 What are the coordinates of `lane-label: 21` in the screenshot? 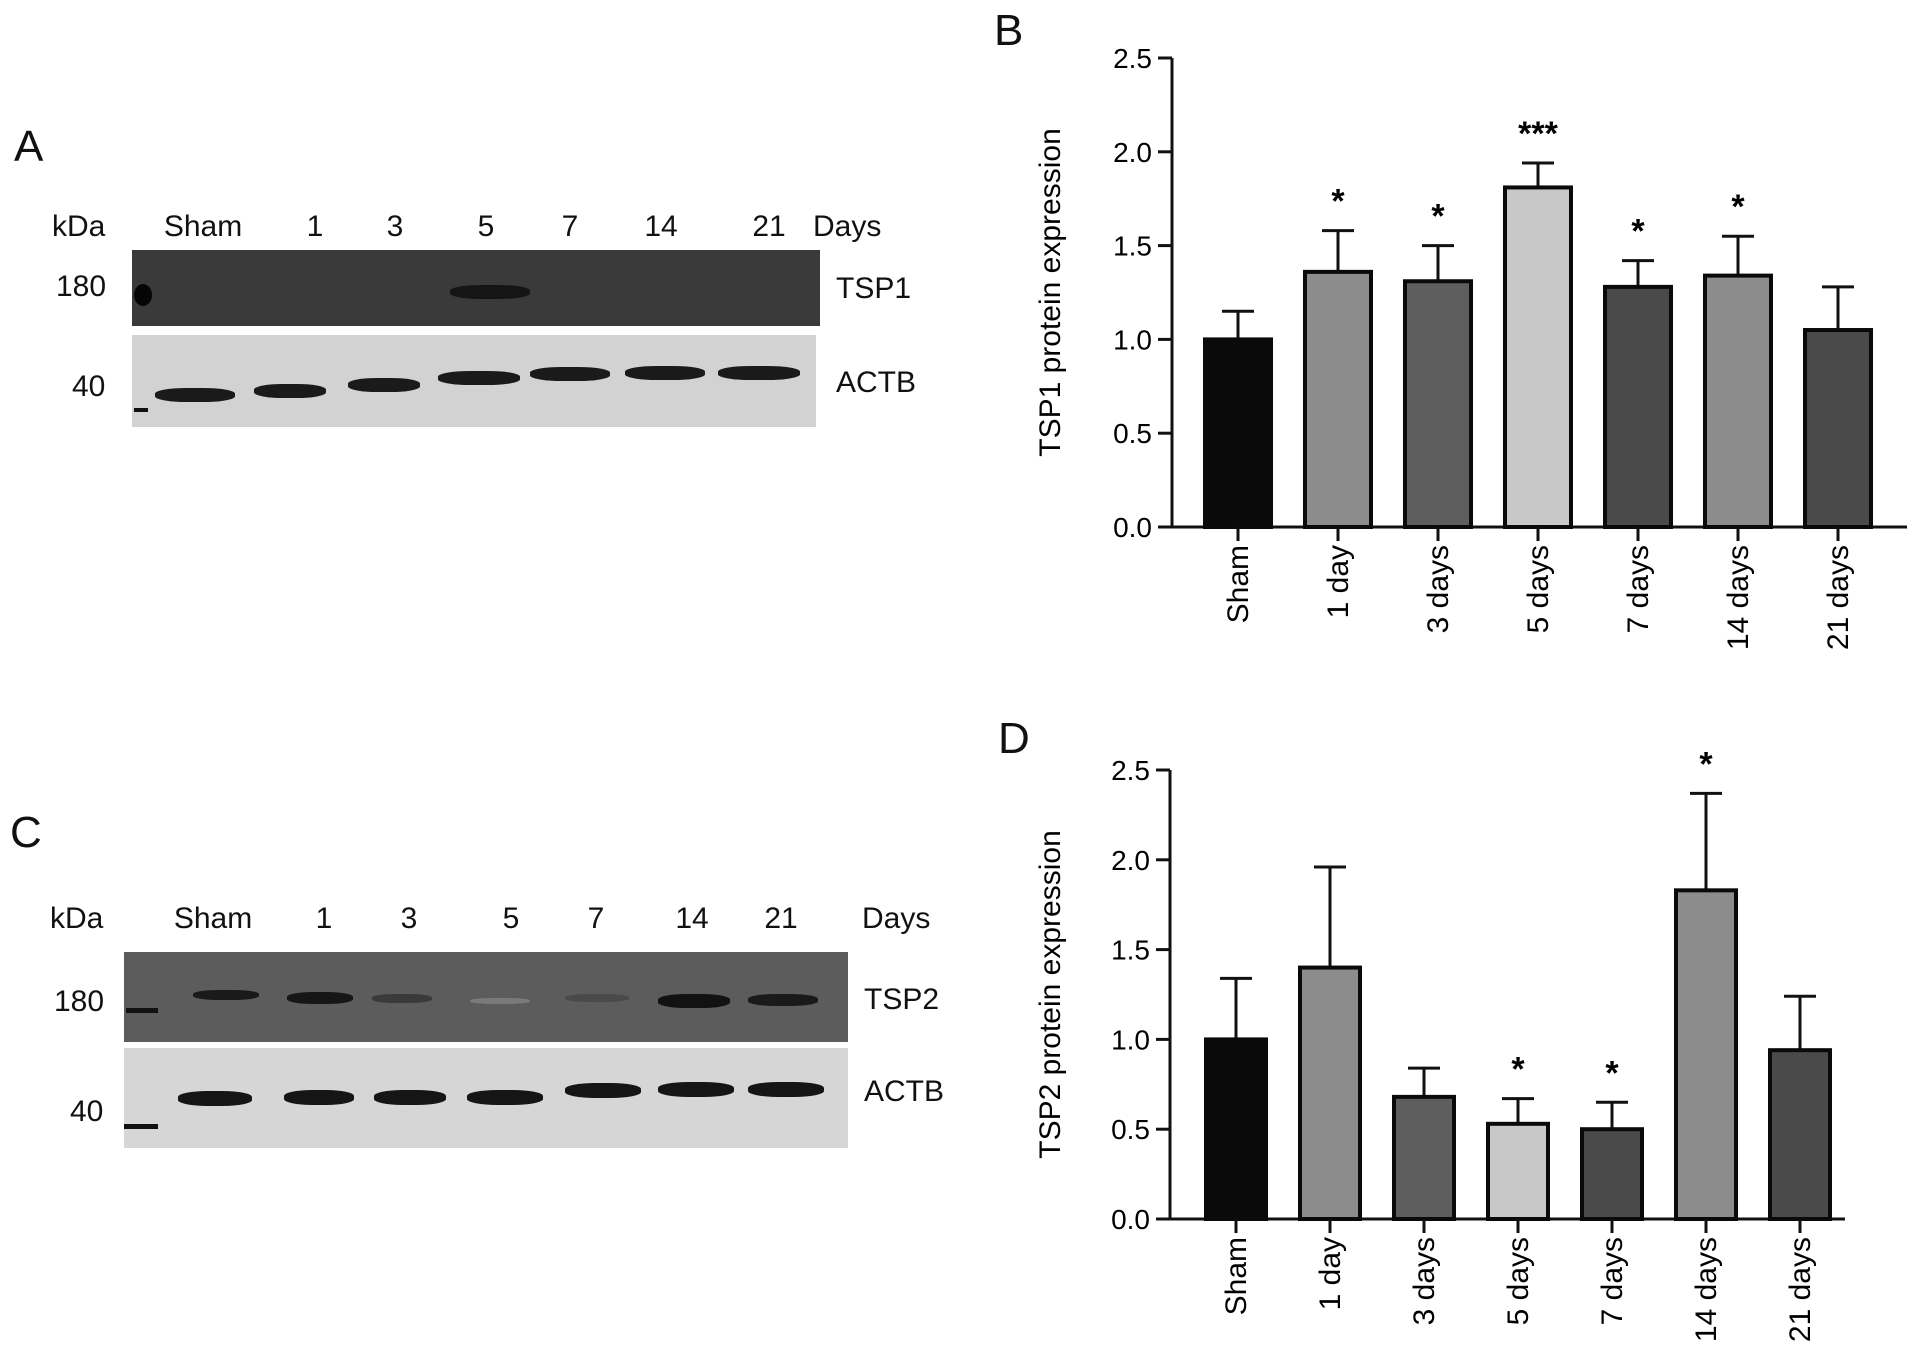 It's located at (769, 226).